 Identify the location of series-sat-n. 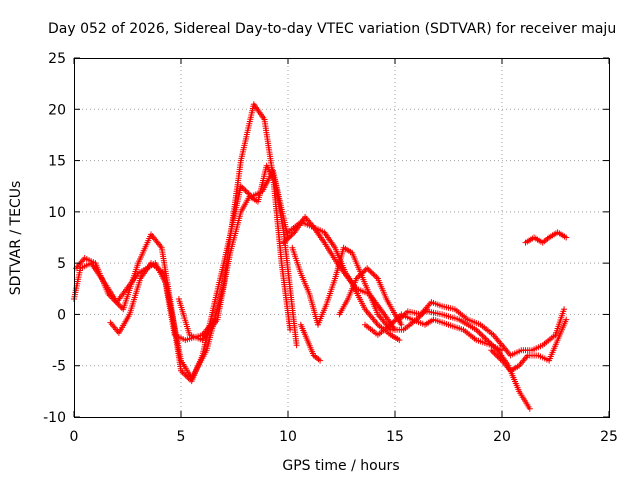
(533, 332).